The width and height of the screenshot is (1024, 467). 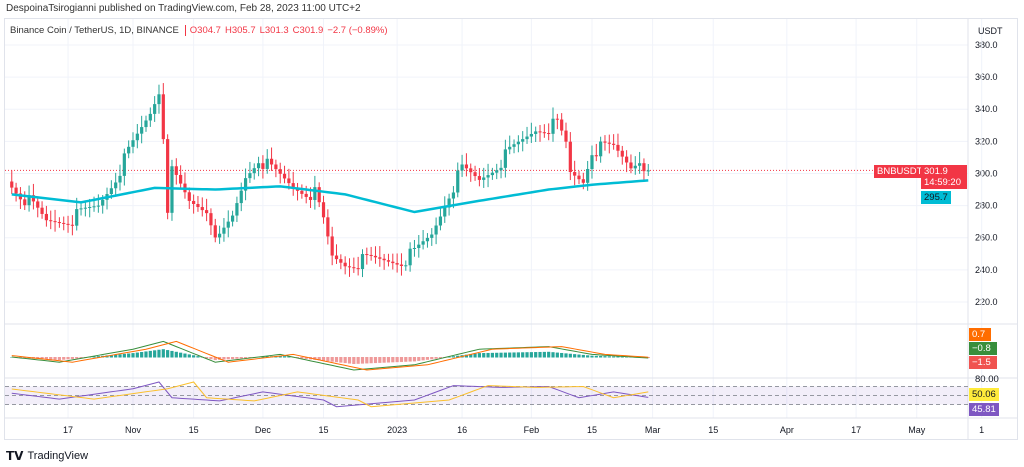 I want to click on x-tick-label: 2023, so click(x=397, y=430).